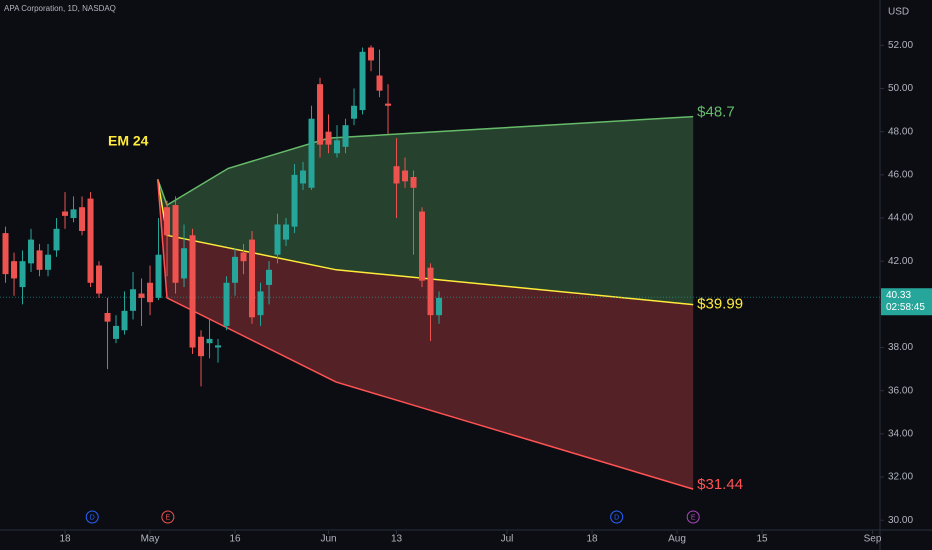 The image size is (932, 550). What do you see at coordinates (60, 8) in the screenshot?
I see `chart-title: APA Corporation, 1D, NASDAQ` at bounding box center [60, 8].